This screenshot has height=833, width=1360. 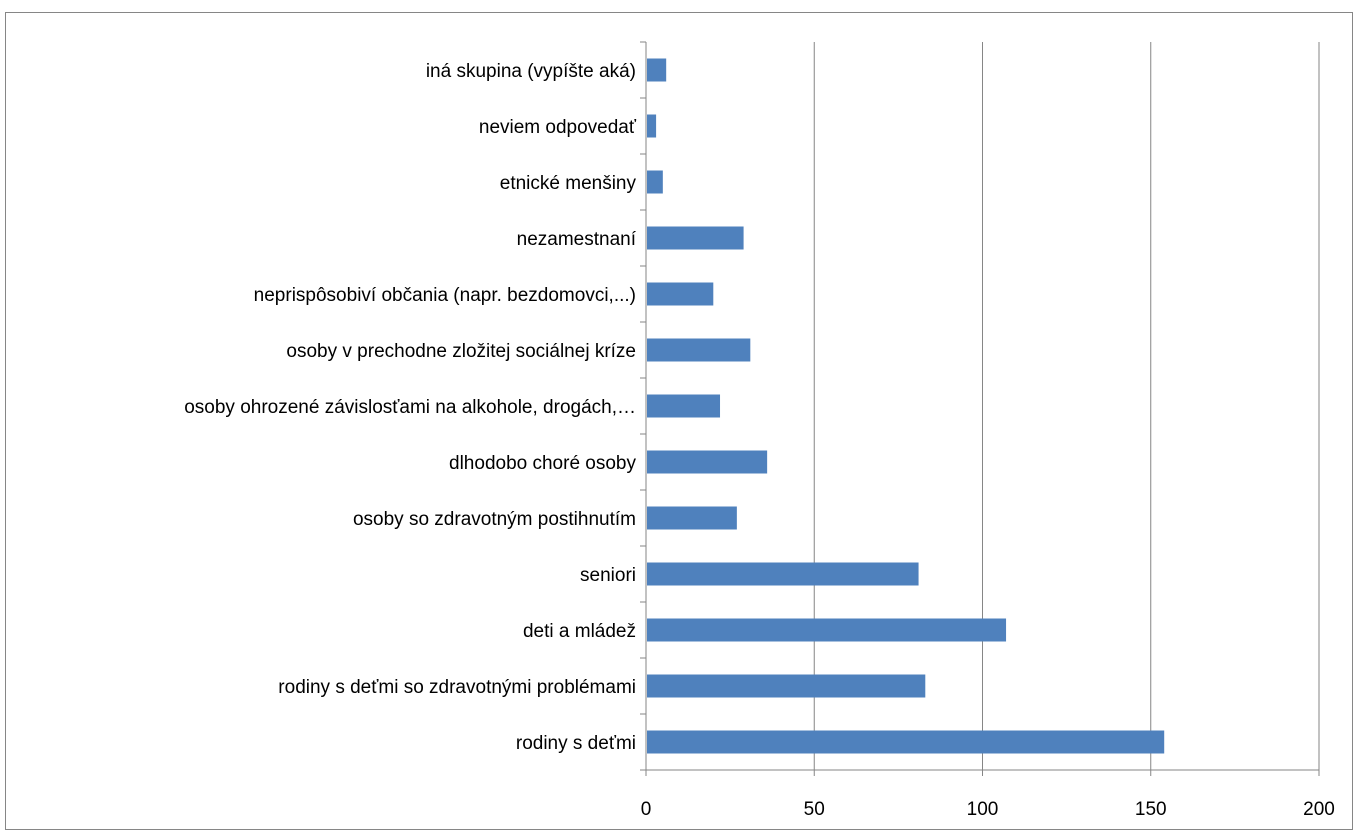 I want to click on x-tick-label: 150, so click(x=1151, y=809).